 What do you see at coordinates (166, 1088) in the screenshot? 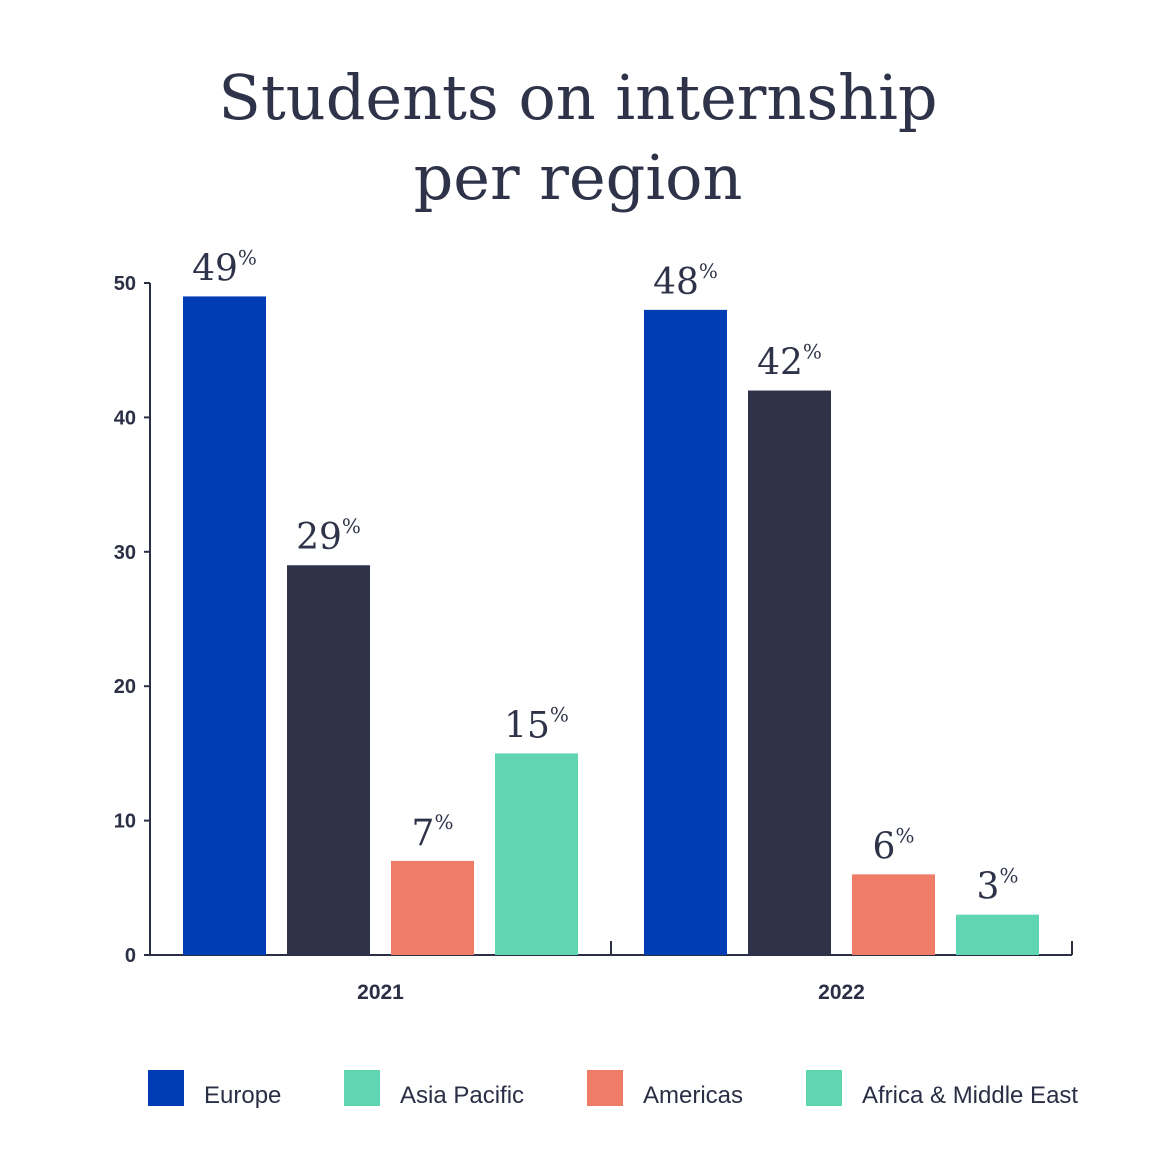
I see `legend-swatch-europe` at bounding box center [166, 1088].